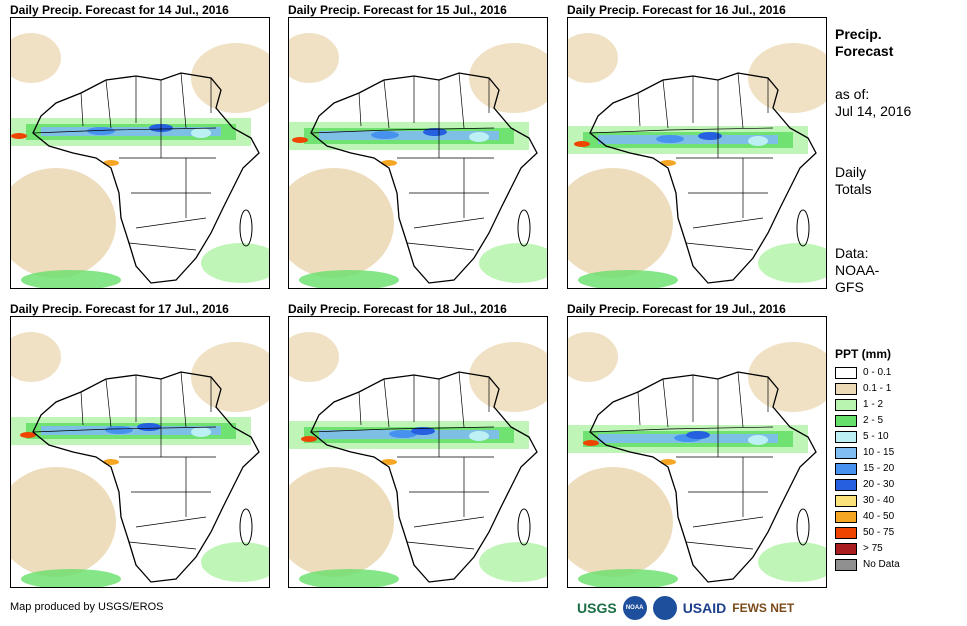 The image size is (967, 626). What do you see at coordinates (704, 608) in the screenshot?
I see `usaid-logo: USAID` at bounding box center [704, 608].